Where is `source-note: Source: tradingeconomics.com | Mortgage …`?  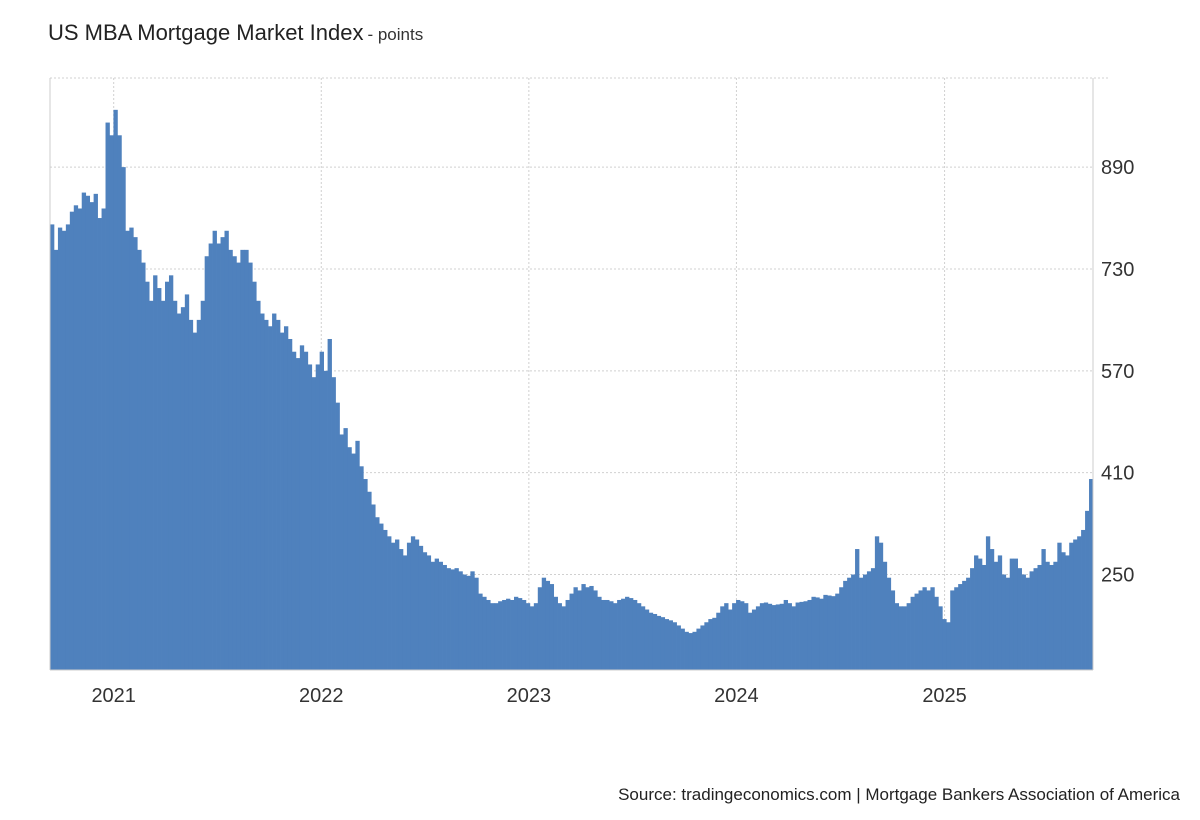 source-note: Source: tradingeconomics.com | Mortgage … is located at coordinates (899, 794).